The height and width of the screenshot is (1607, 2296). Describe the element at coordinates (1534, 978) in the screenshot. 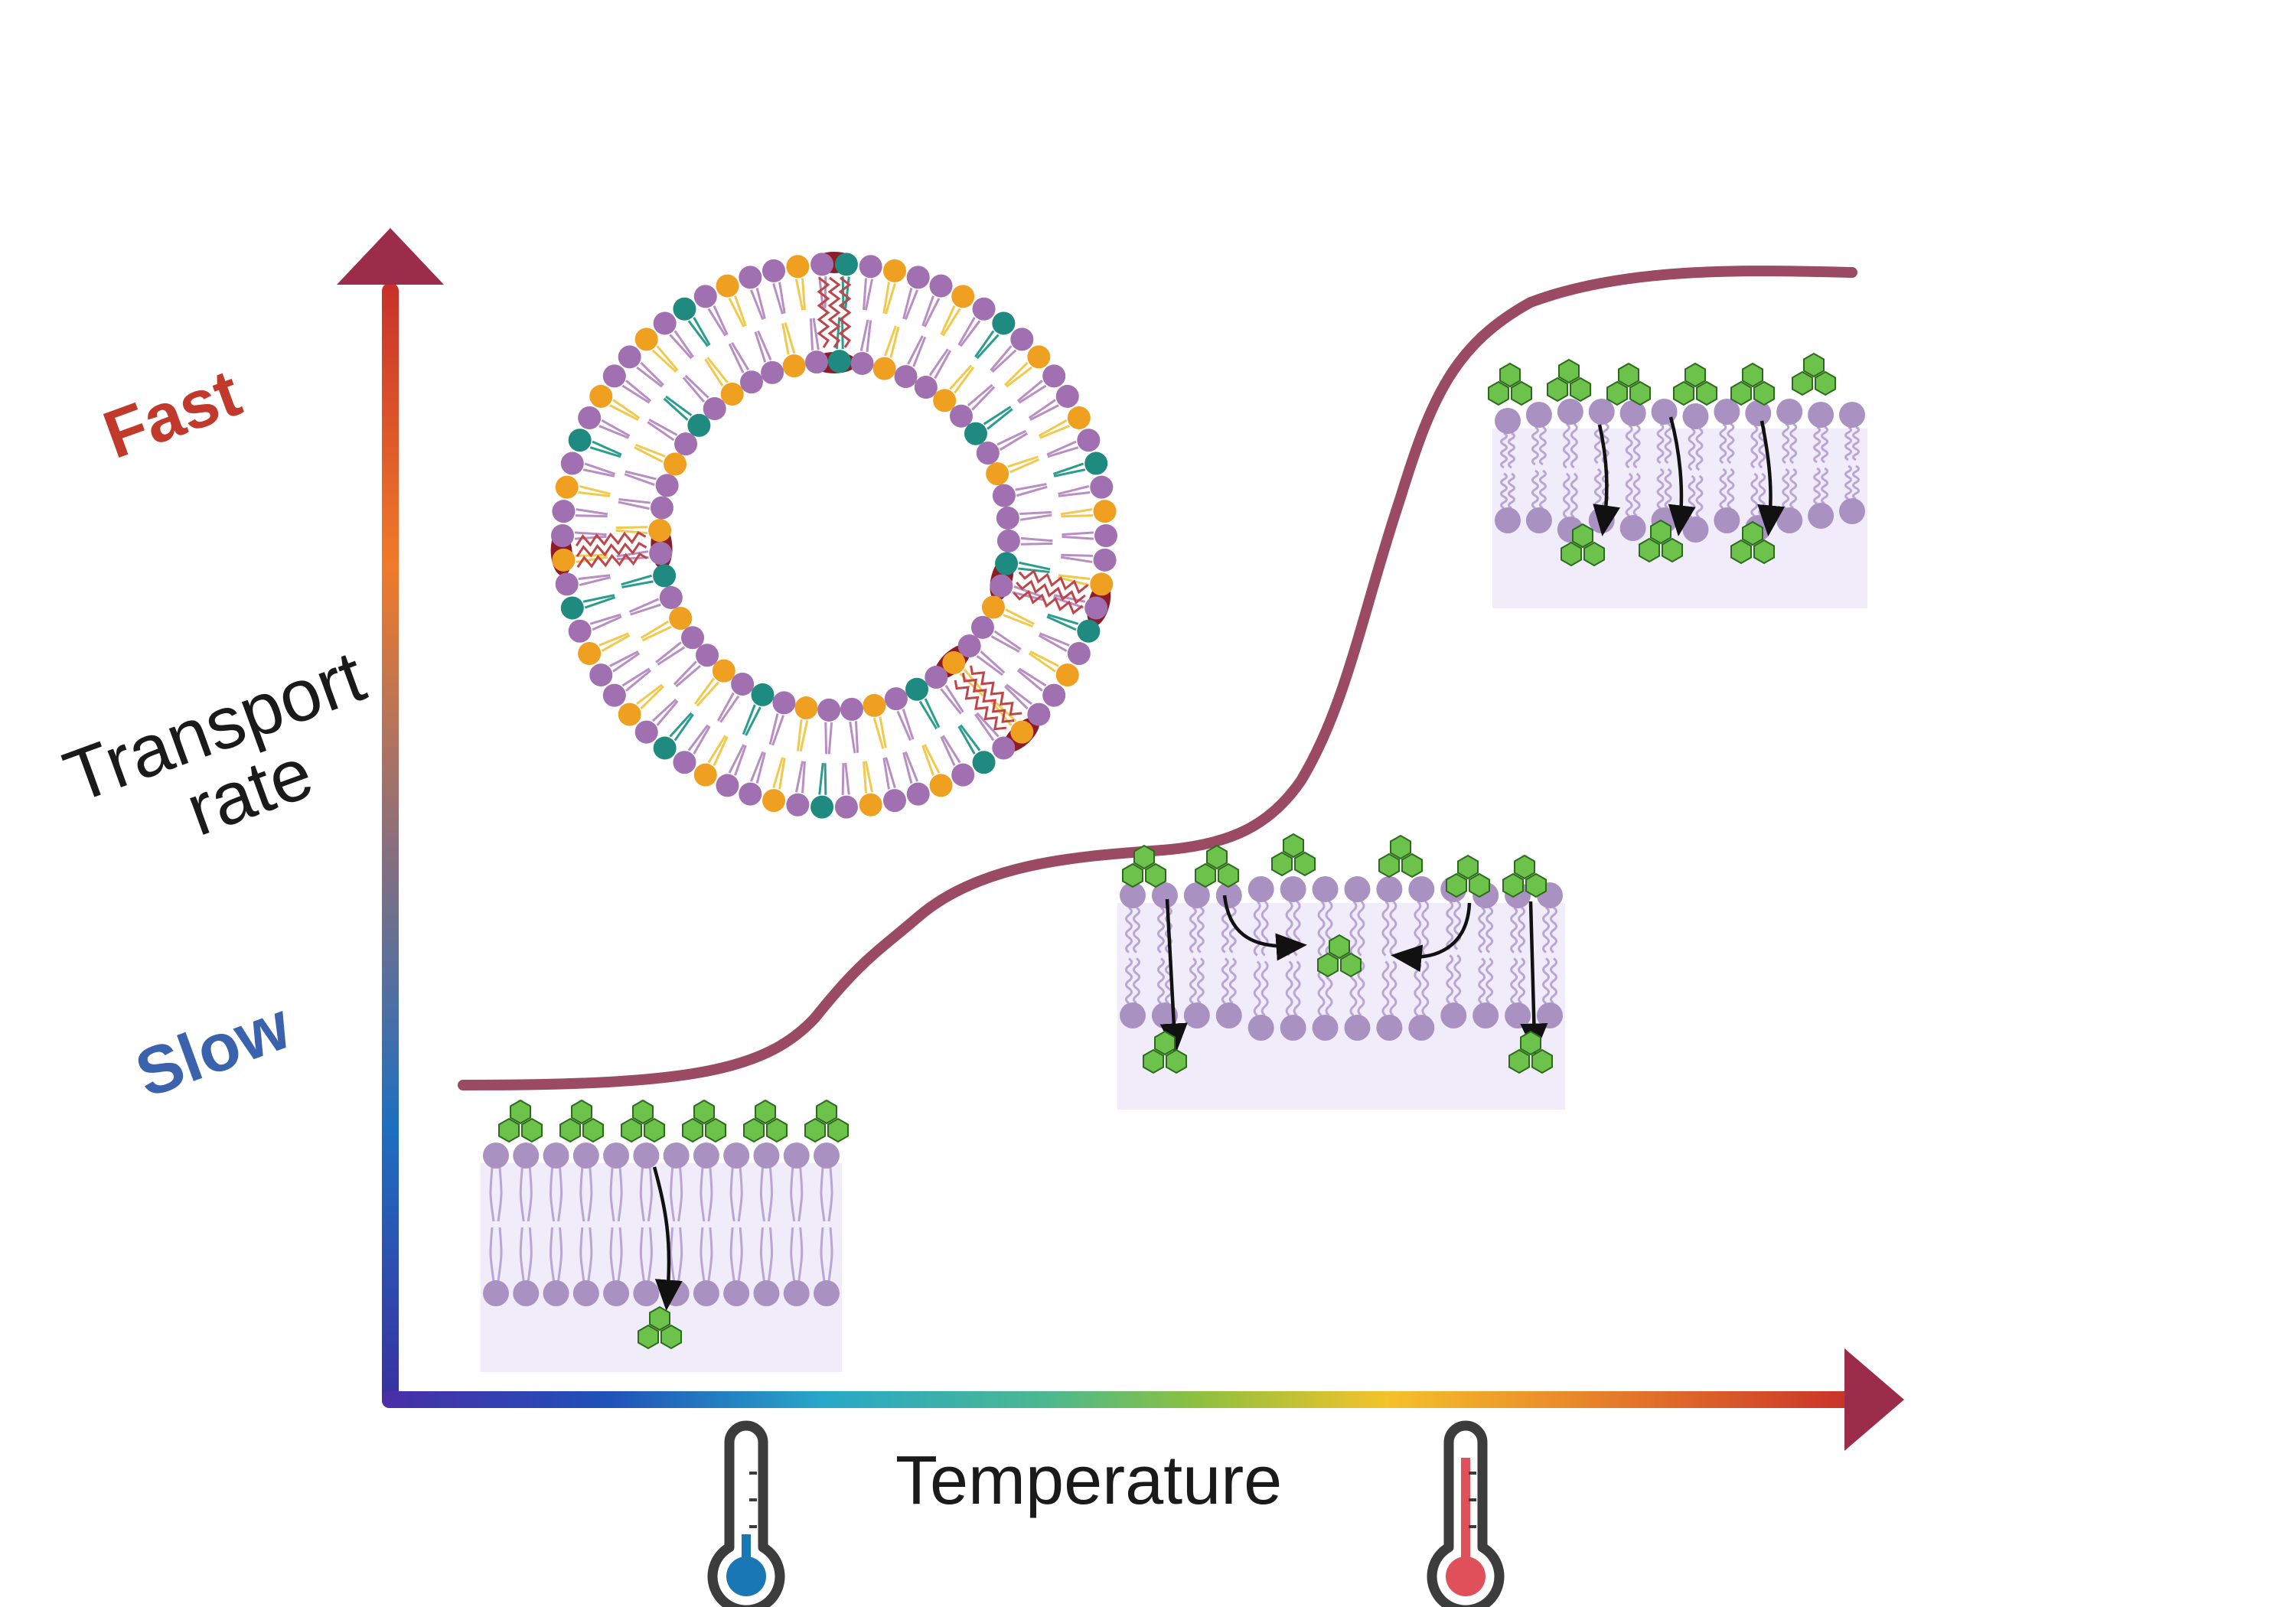

I see `diffusion-arrow` at that location.